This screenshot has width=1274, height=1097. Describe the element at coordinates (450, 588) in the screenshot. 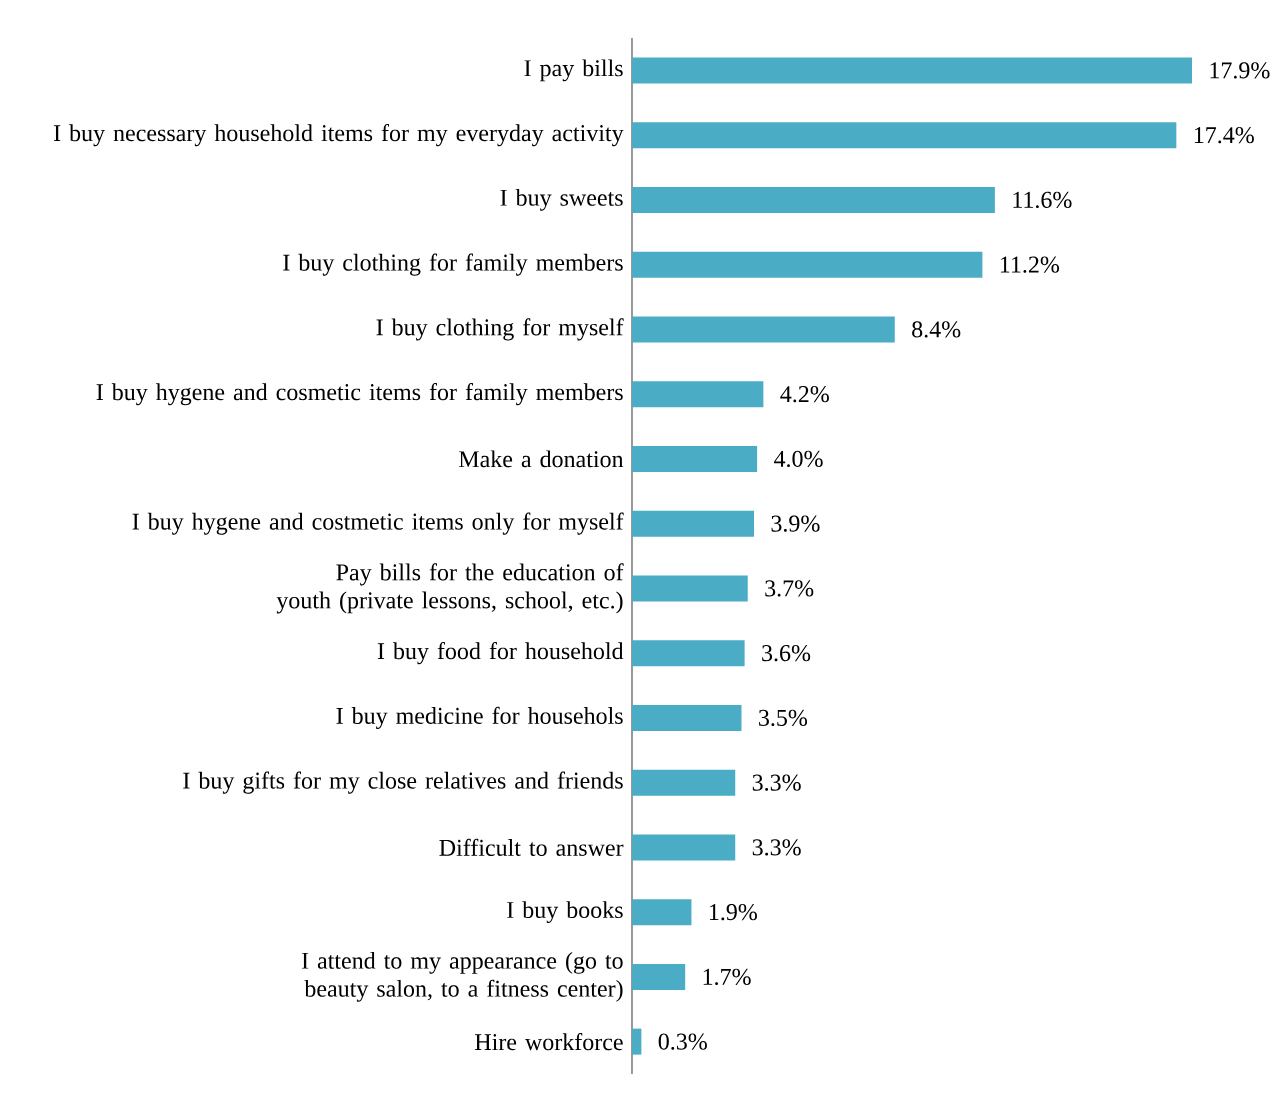

I see `y-tick-label: Pay bills for the education of youth (private lessons, school, etc.)` at that location.